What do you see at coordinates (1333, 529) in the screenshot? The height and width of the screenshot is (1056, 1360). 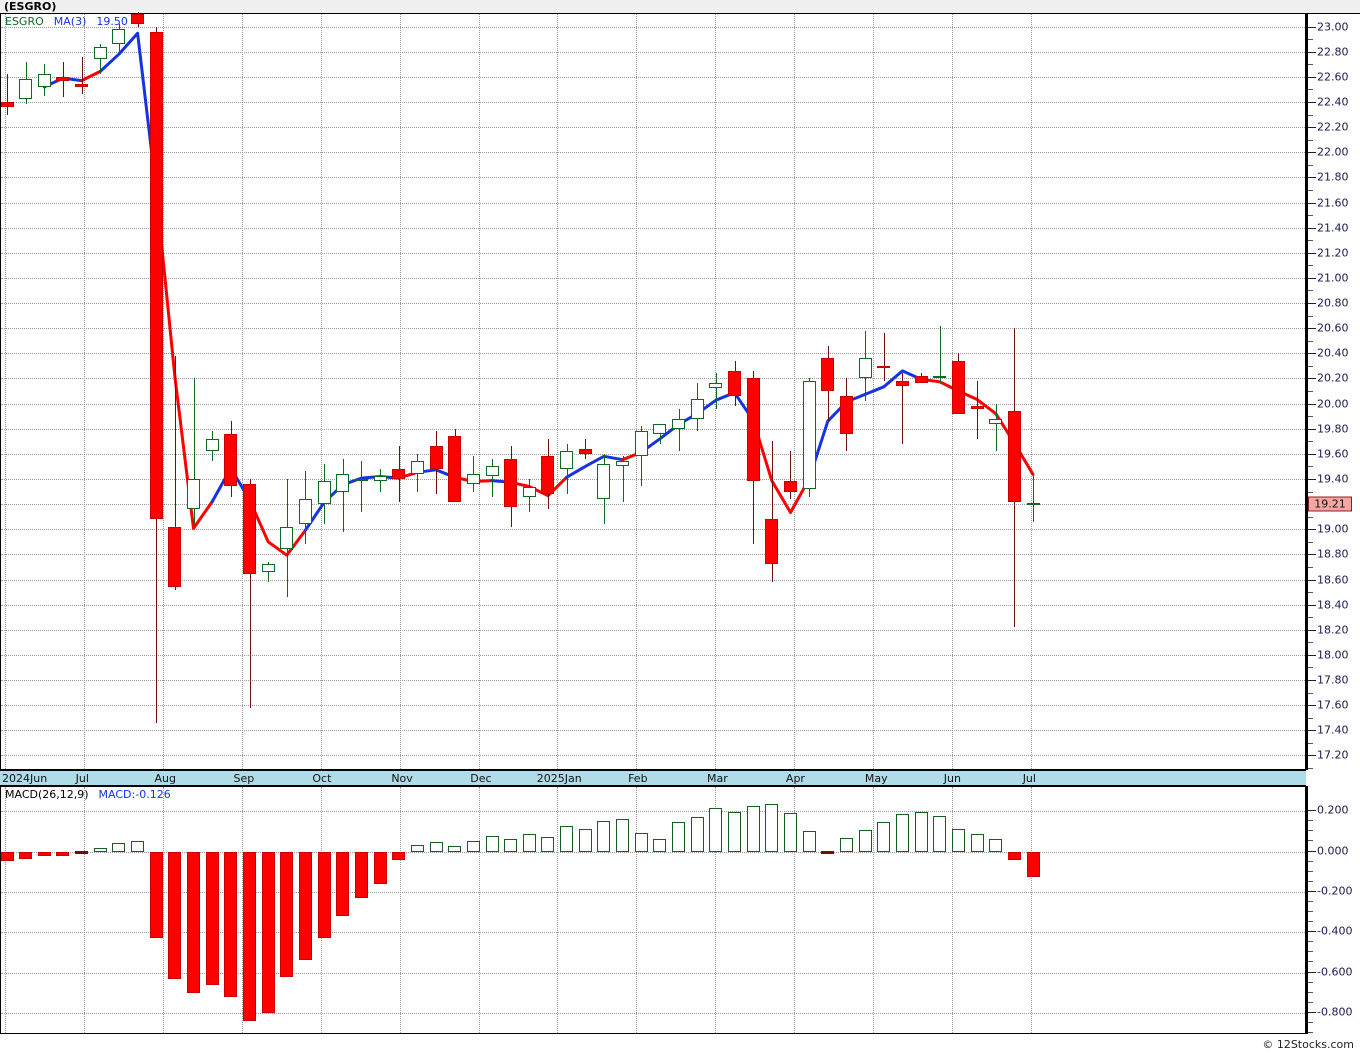 I see `y-axis-label: 19.00` at bounding box center [1333, 529].